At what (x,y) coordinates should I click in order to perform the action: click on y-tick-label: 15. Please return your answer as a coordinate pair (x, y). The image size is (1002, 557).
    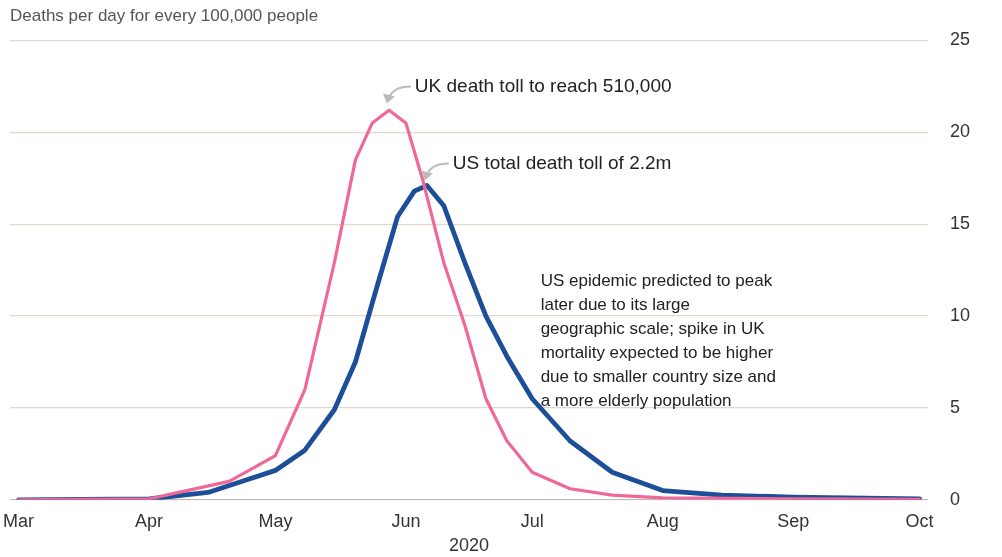
    Looking at the image, I should click on (960, 223).